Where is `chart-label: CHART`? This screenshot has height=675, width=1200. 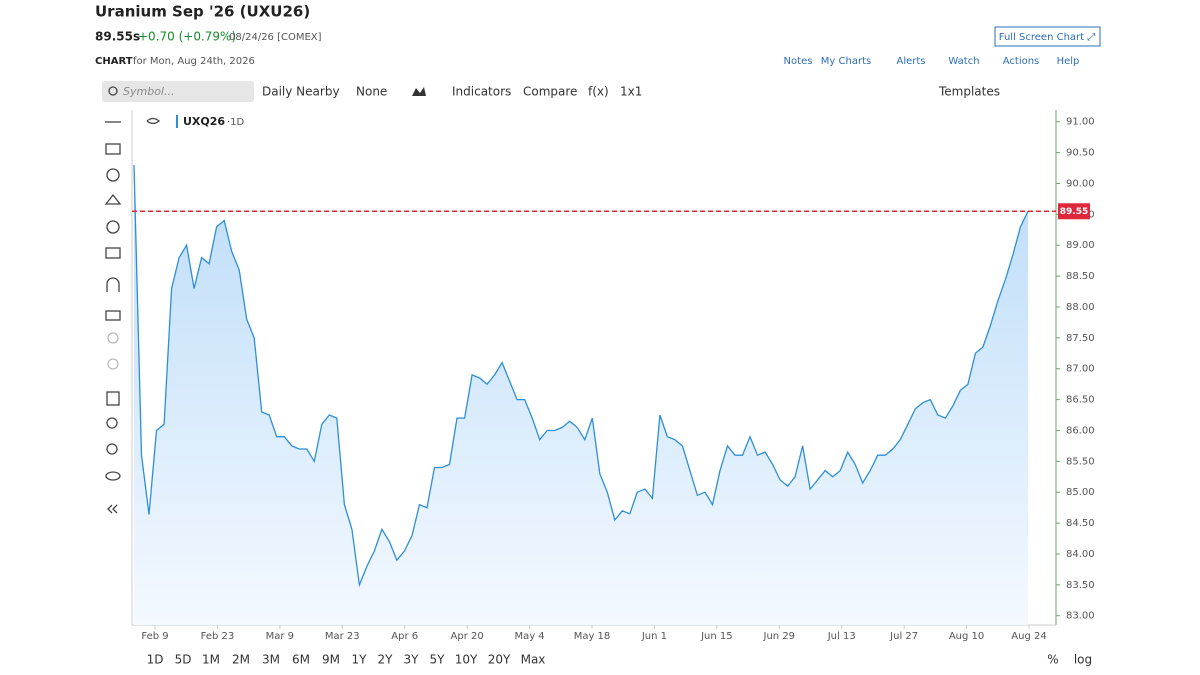 chart-label: CHART is located at coordinates (114, 61).